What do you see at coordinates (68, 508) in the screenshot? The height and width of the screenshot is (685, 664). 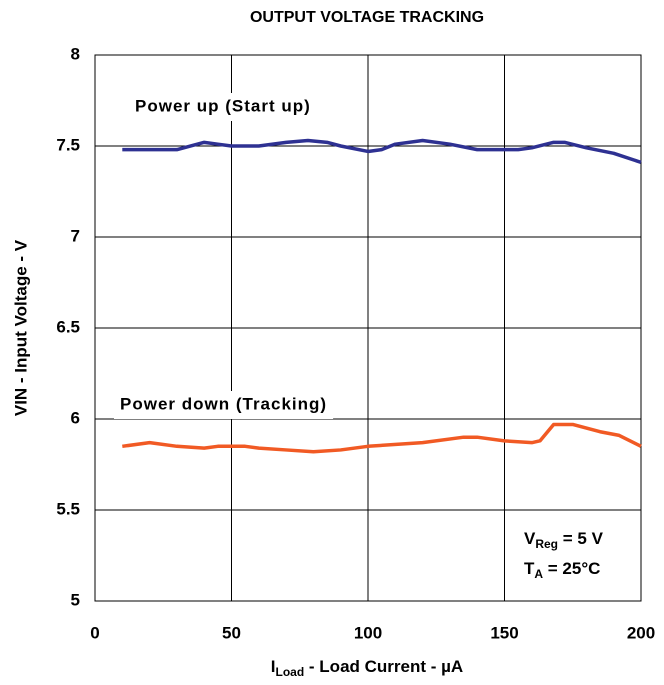 I see `y-tick-label: 5.5` at bounding box center [68, 508].